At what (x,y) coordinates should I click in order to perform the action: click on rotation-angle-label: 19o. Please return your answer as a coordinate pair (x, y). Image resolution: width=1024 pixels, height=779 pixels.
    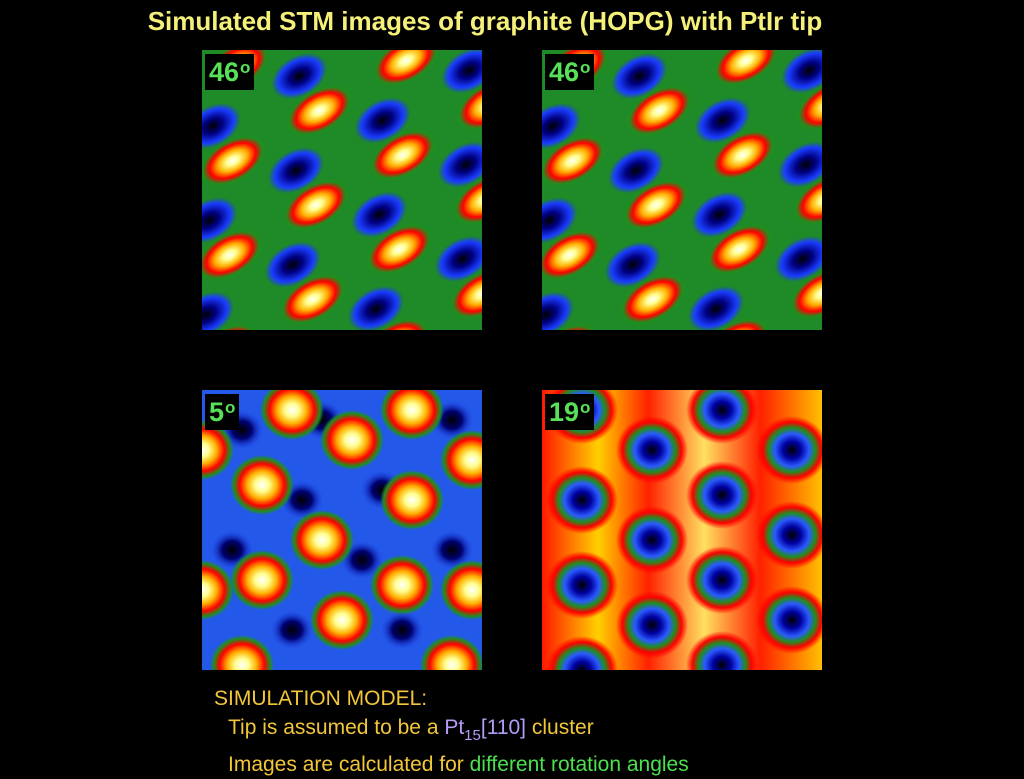
    Looking at the image, I should click on (570, 412).